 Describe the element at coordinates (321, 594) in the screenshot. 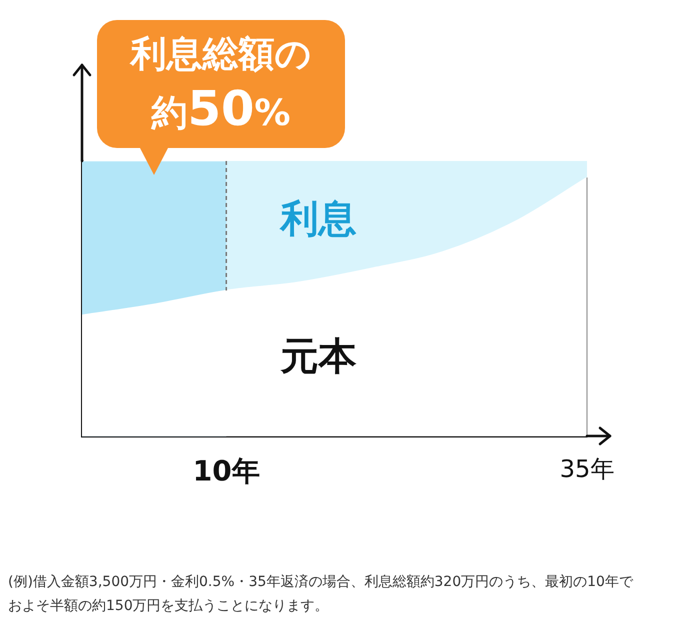

I see `text: (例)借入金額3,500万円・金利0.5%・35年返済の場合、利息総額約320万円のうち、最初の10年でおよそ半額の約150万円を支払うことになります。` at that location.